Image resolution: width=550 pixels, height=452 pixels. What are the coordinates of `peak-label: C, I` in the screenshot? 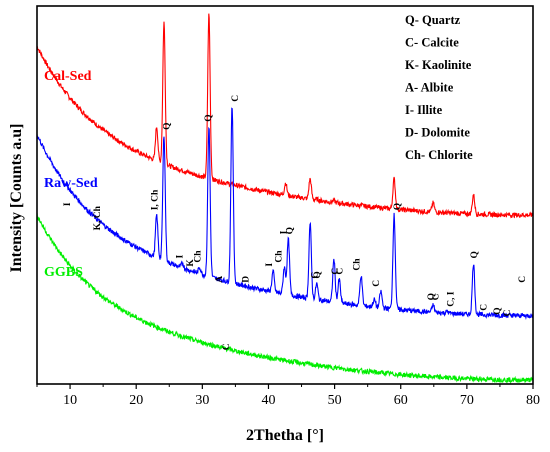 It's located at (452, 299).